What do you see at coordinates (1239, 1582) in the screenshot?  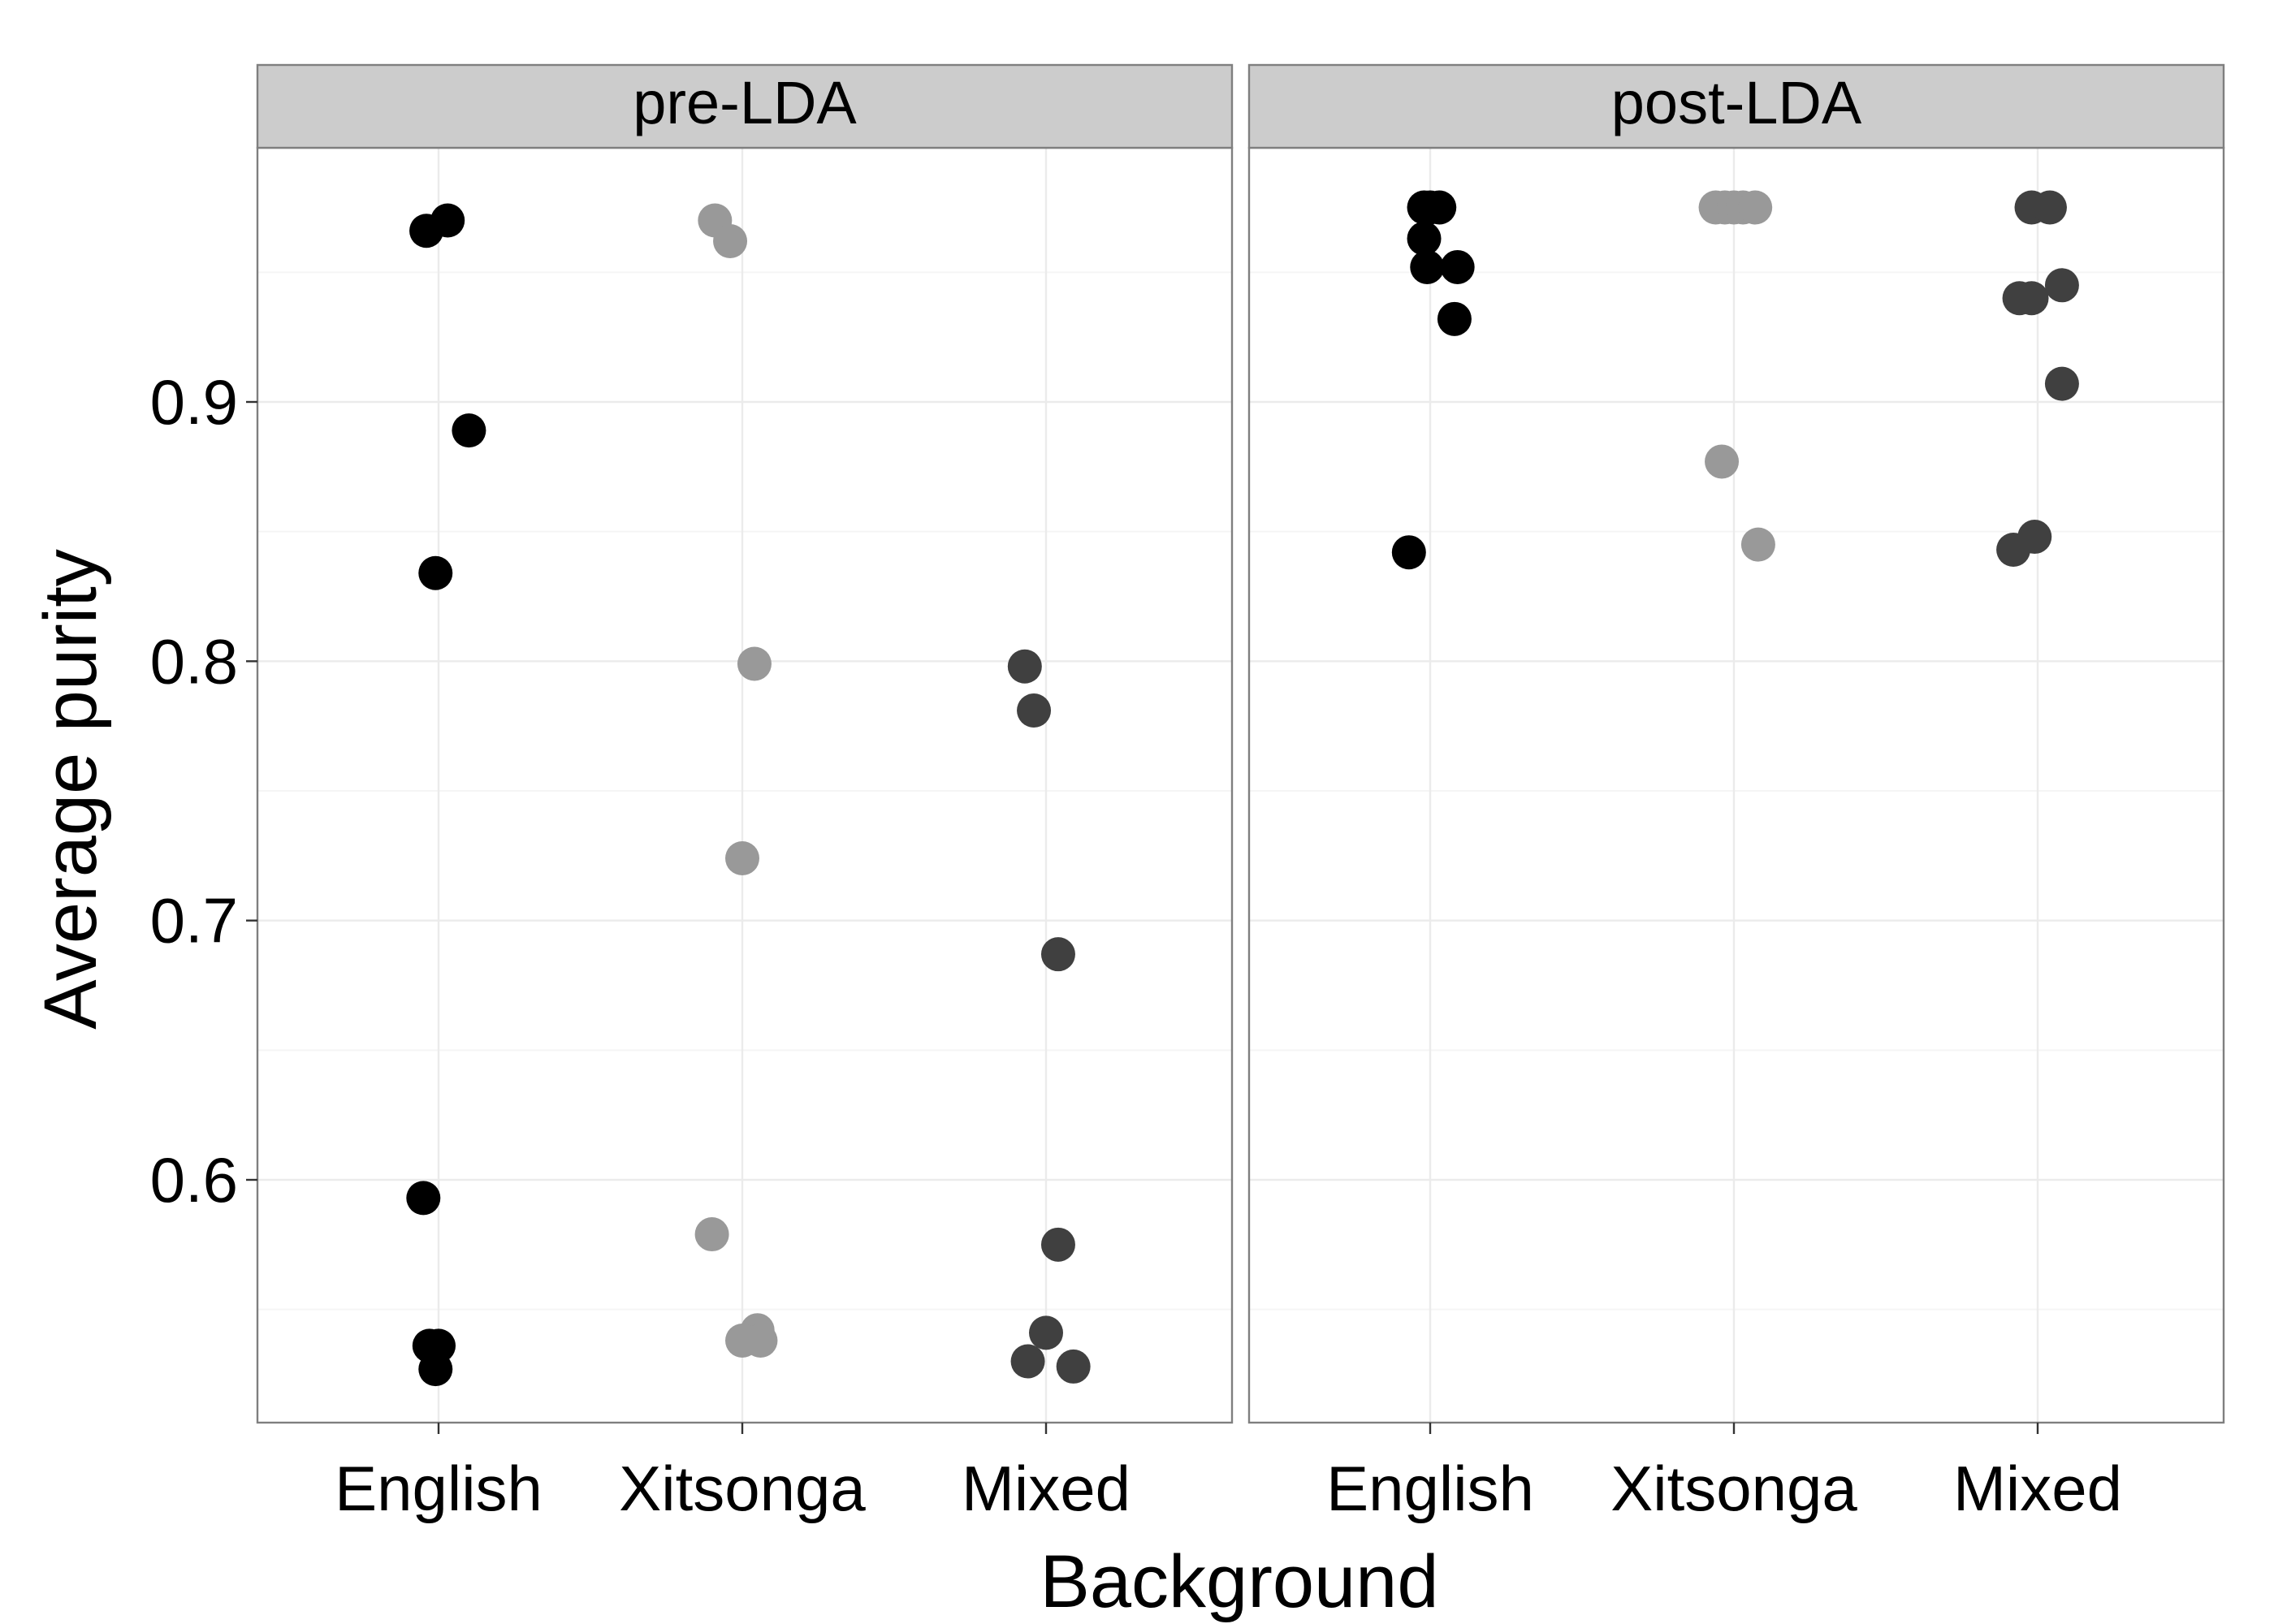 I see `x-axis-label: Background` at bounding box center [1239, 1582].